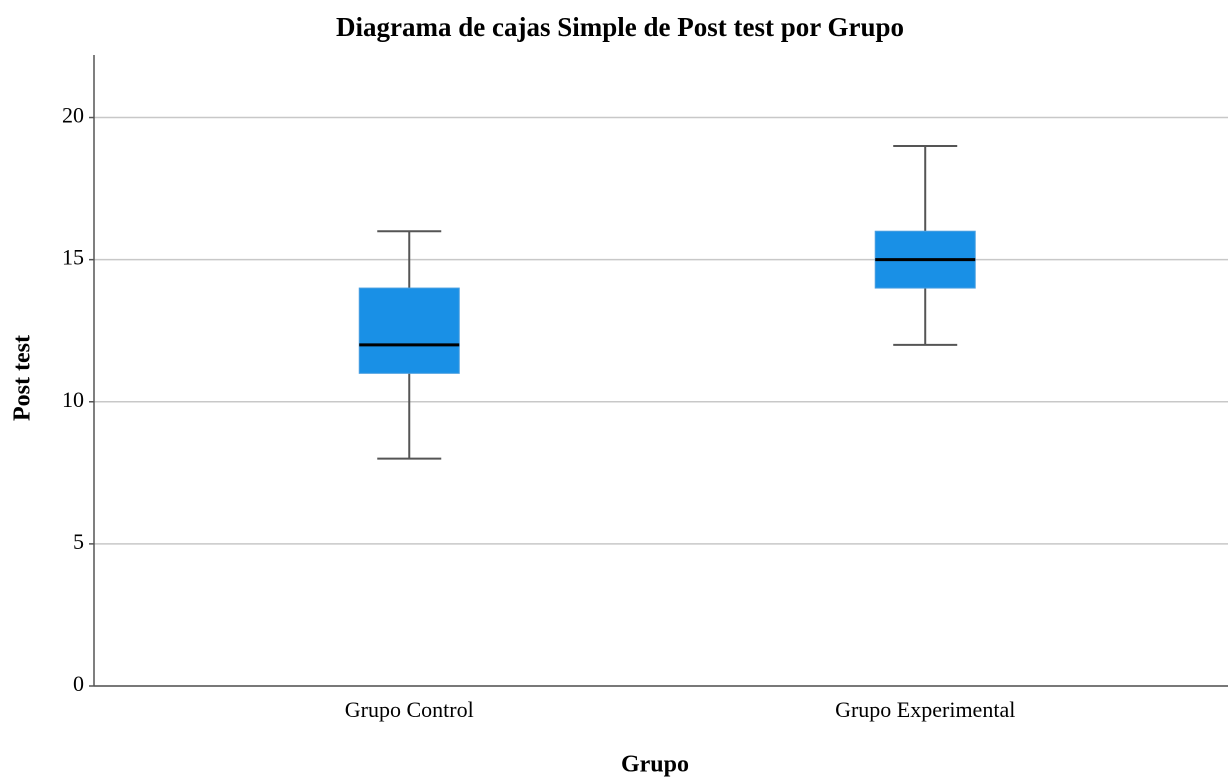 This screenshot has width=1230, height=778. What do you see at coordinates (73, 399) in the screenshot?
I see `y-tick-label: 10` at bounding box center [73, 399].